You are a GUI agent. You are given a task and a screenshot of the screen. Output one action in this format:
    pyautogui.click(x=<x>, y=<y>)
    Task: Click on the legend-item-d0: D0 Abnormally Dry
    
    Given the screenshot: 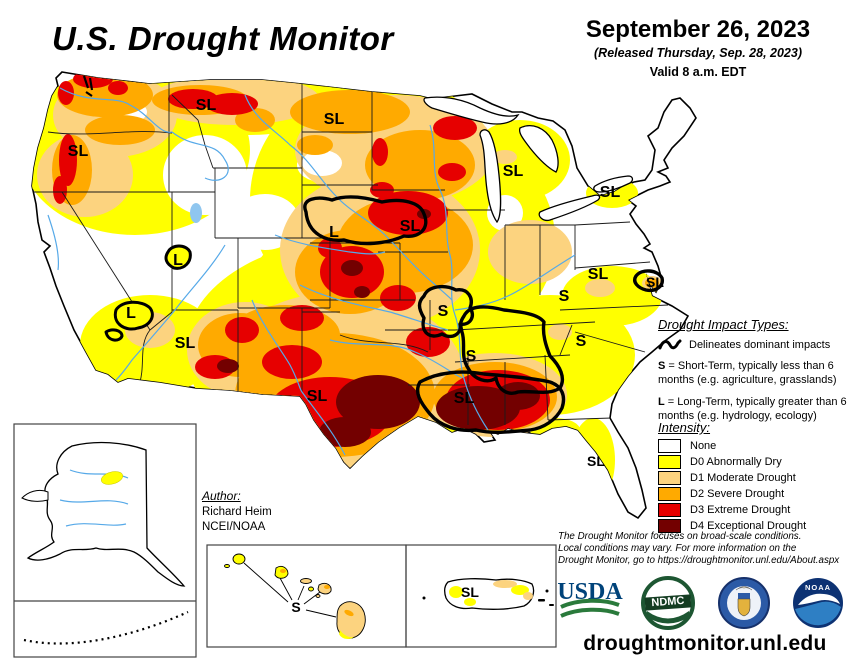 What is the action you would take?
    pyautogui.click(x=757, y=461)
    